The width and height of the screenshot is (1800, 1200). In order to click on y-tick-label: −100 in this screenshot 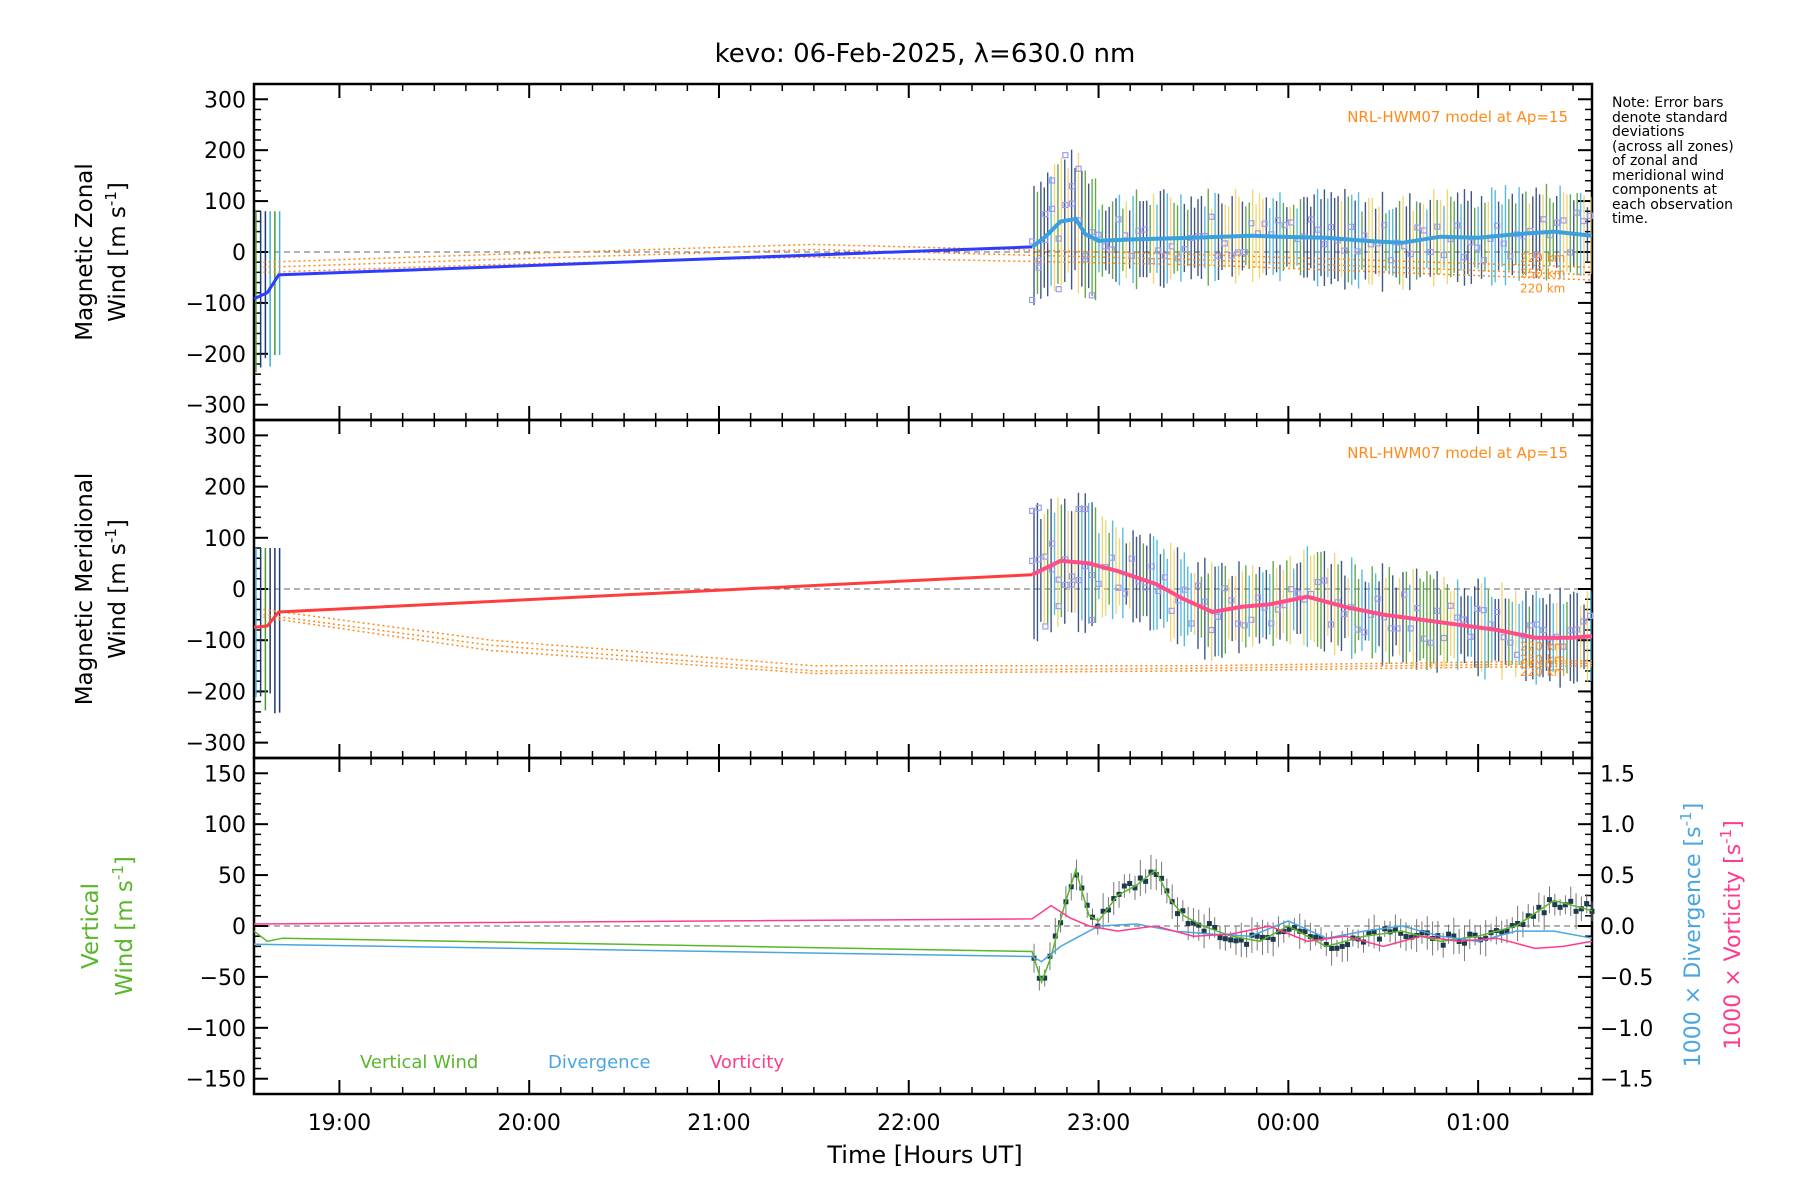, I will do `click(216, 641)`.